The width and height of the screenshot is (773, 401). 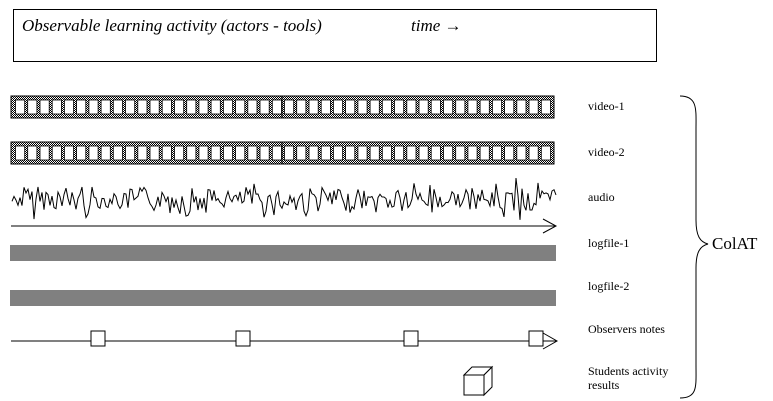 I want to click on track-label-observers-notes: Observers notes, so click(x=626, y=329).